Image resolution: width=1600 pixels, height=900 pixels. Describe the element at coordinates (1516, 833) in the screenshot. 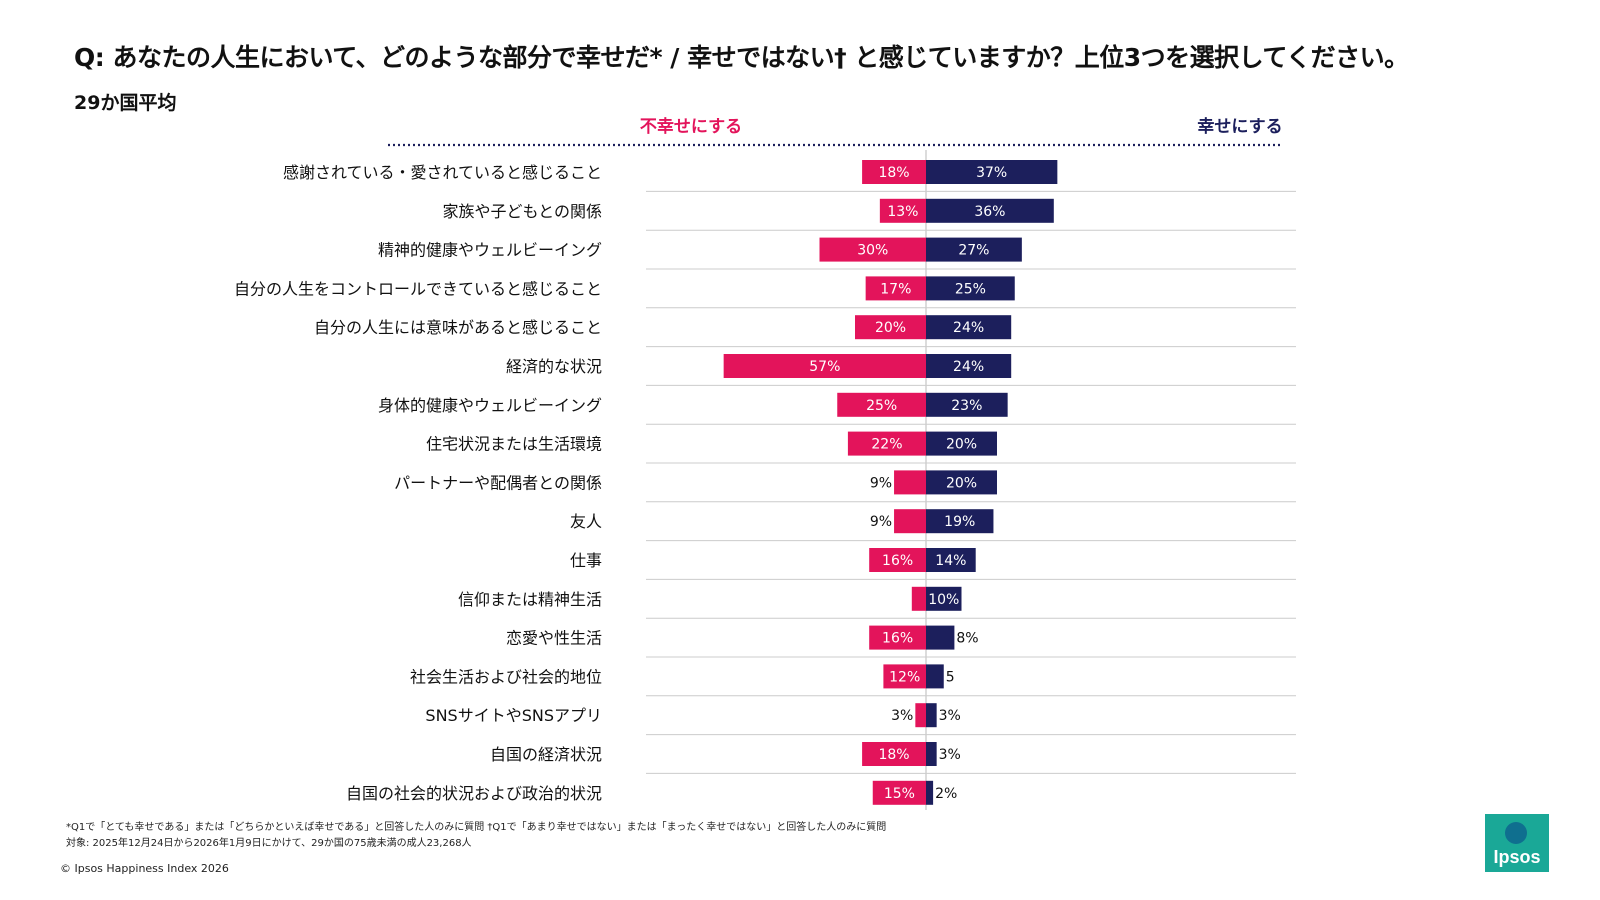

I see `logo-mark-icon` at that location.